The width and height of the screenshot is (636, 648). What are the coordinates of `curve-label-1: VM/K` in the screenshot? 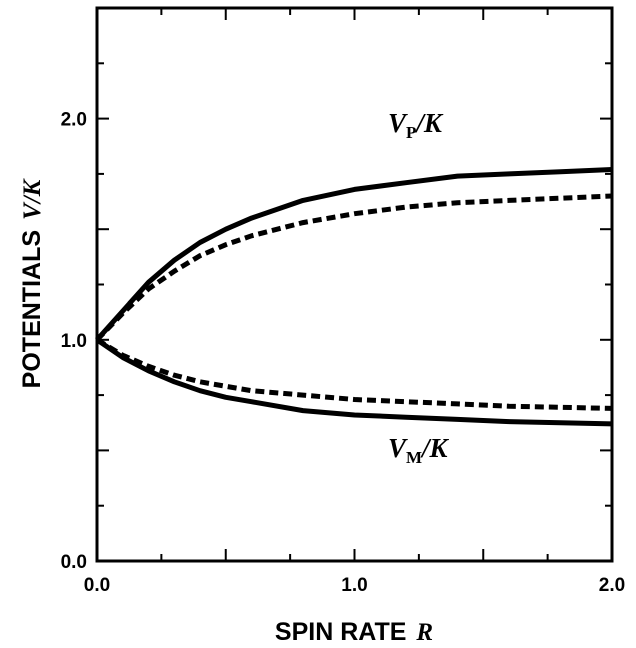 It's located at (419, 450).